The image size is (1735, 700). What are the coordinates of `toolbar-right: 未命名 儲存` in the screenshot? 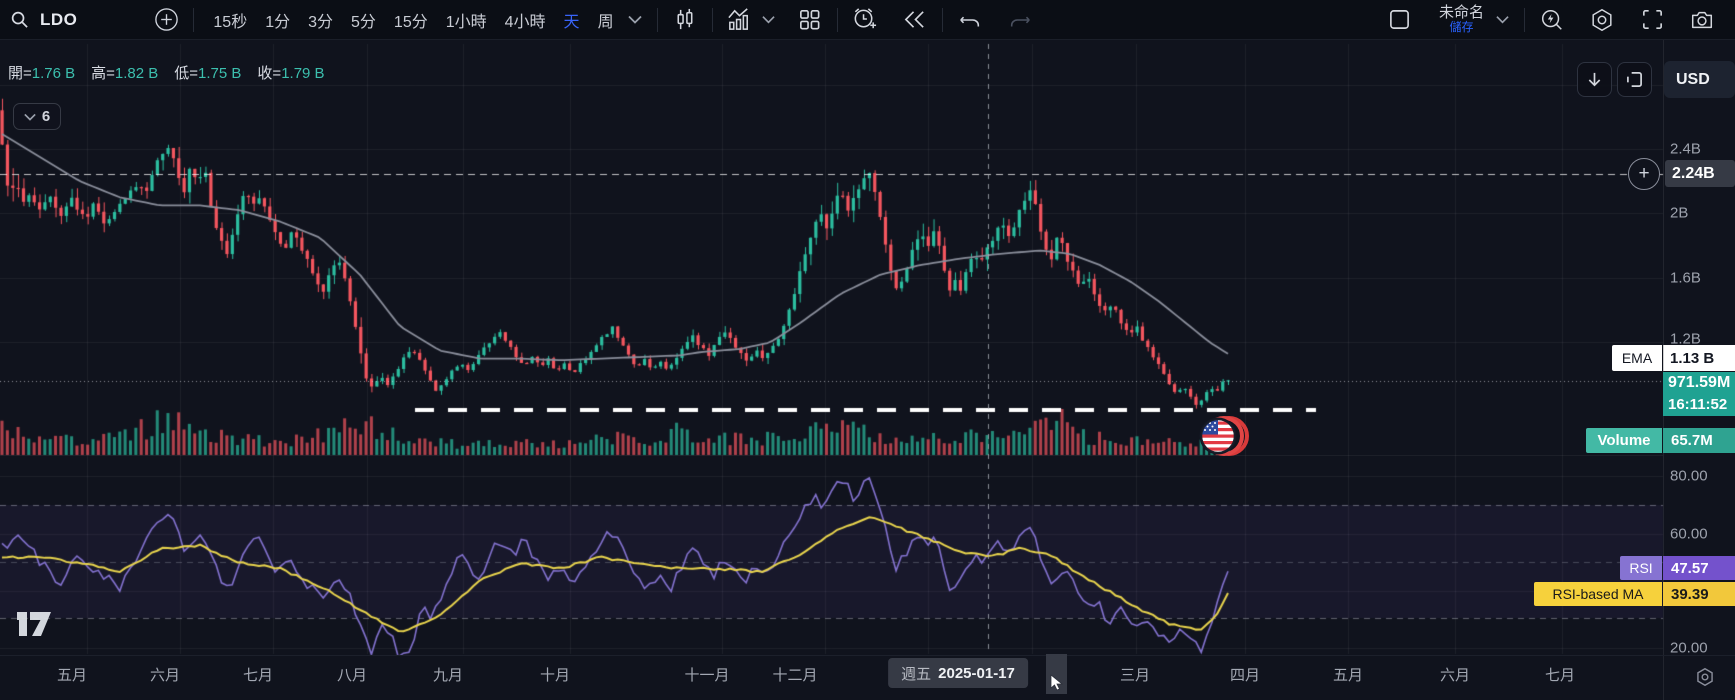 It's located at (1559, 20).